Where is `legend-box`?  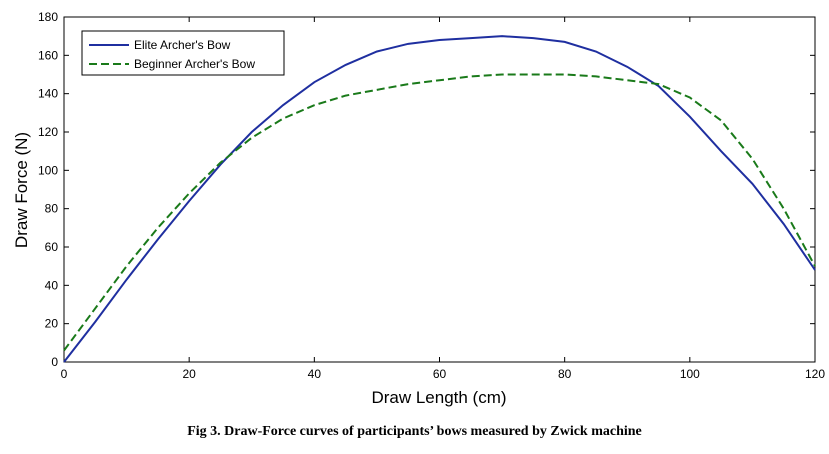
legend-box is located at coordinates (183, 53).